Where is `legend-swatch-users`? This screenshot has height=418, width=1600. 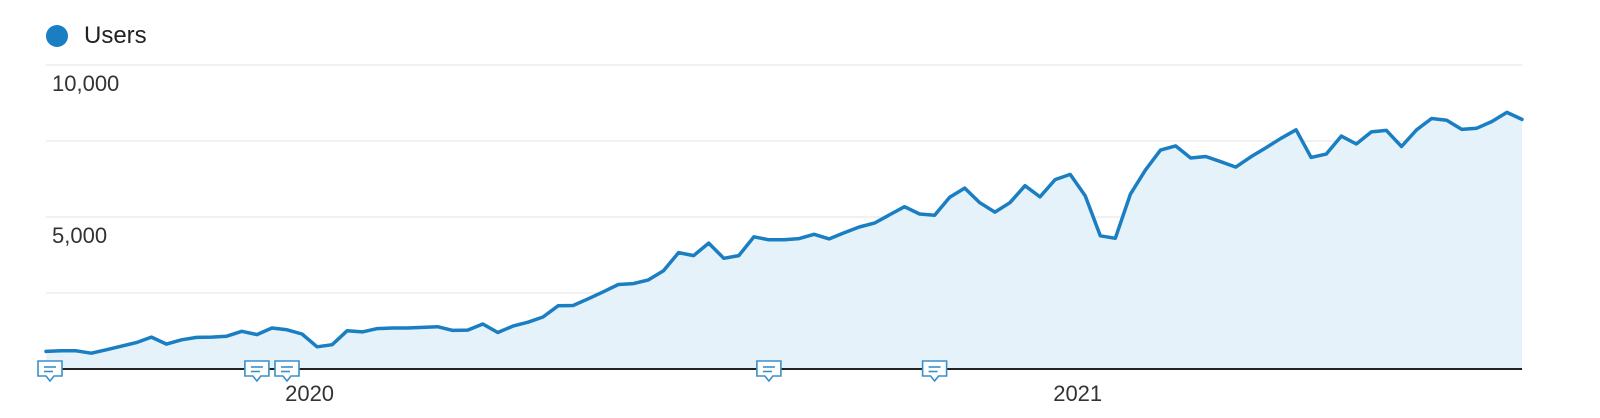
legend-swatch-users is located at coordinates (57, 36).